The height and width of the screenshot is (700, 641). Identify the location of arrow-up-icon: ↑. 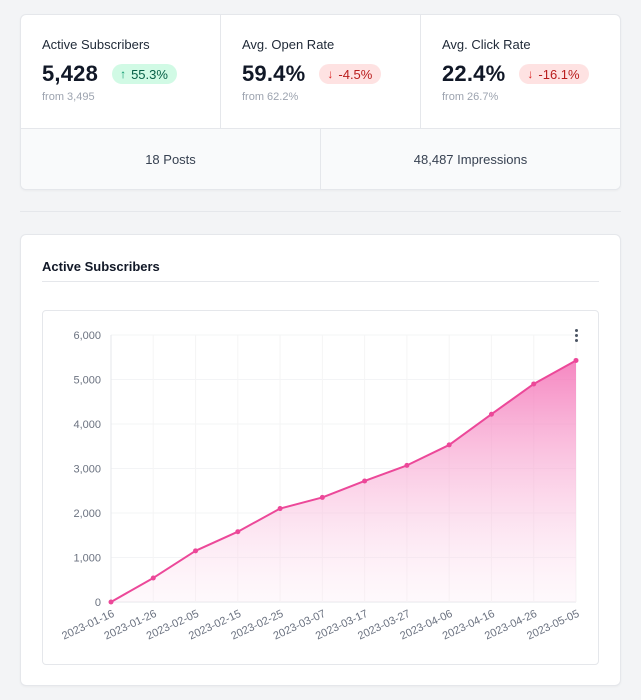
(123, 74).